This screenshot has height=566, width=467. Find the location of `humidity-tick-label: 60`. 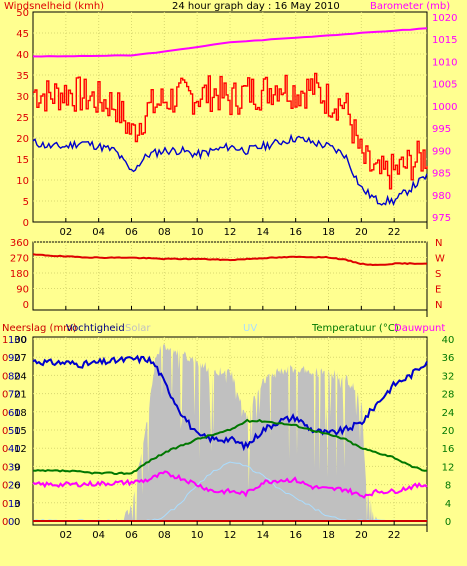

humidity-tick-label: 60 is located at coordinates (14, 413).